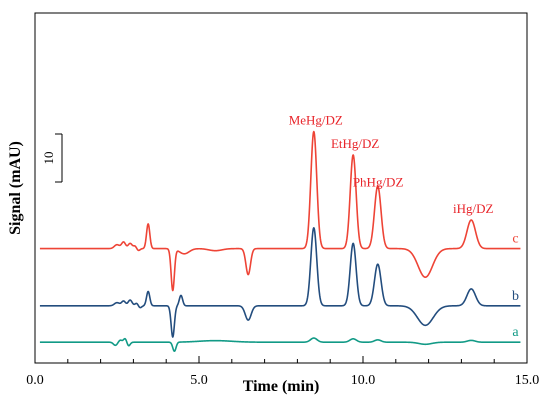 The image size is (550, 407). Describe the element at coordinates (281, 386) in the screenshot. I see `x-axis-title: Time (min)` at that location.